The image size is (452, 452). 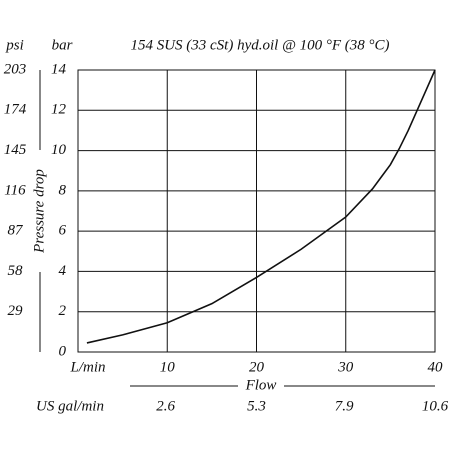 What do you see at coordinates (14, 45) in the screenshot?
I see `y2-unit: psi` at bounding box center [14, 45].